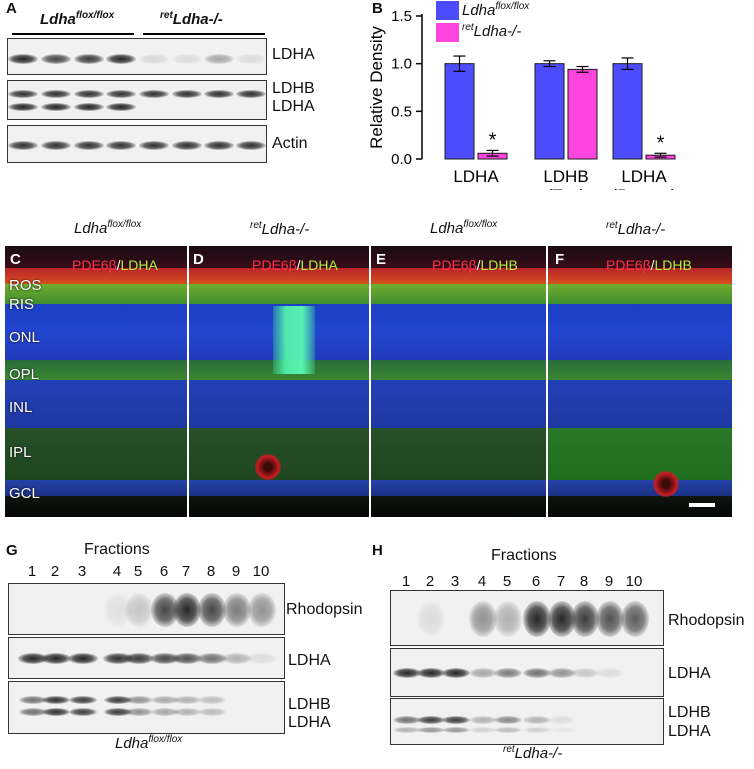 The width and height of the screenshot is (754, 769). What do you see at coordinates (689, 673) in the screenshot?
I see `h-label-ldha: LDHA` at bounding box center [689, 673].